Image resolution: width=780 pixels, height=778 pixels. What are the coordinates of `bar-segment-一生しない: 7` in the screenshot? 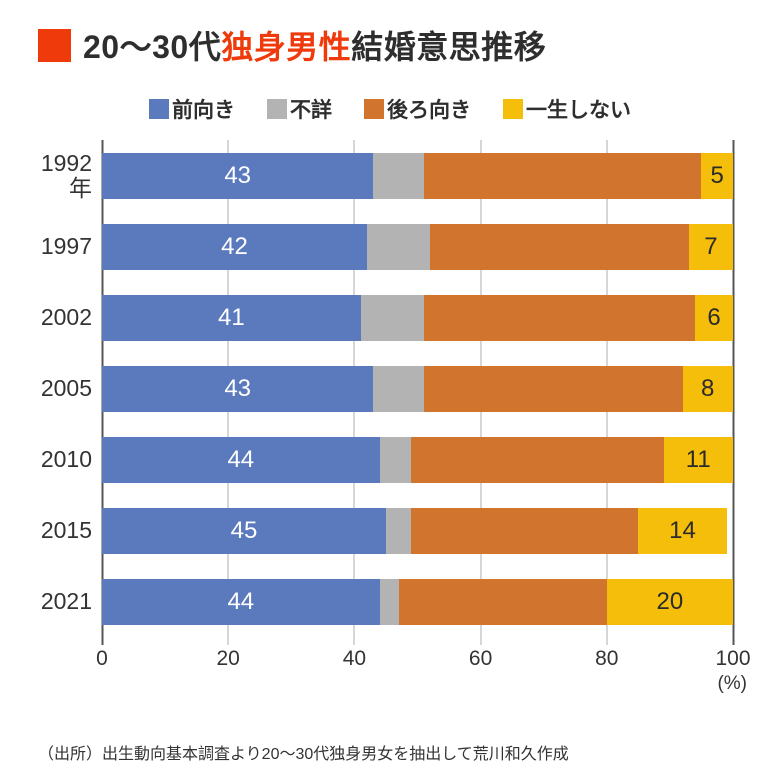 It's located at (710, 246).